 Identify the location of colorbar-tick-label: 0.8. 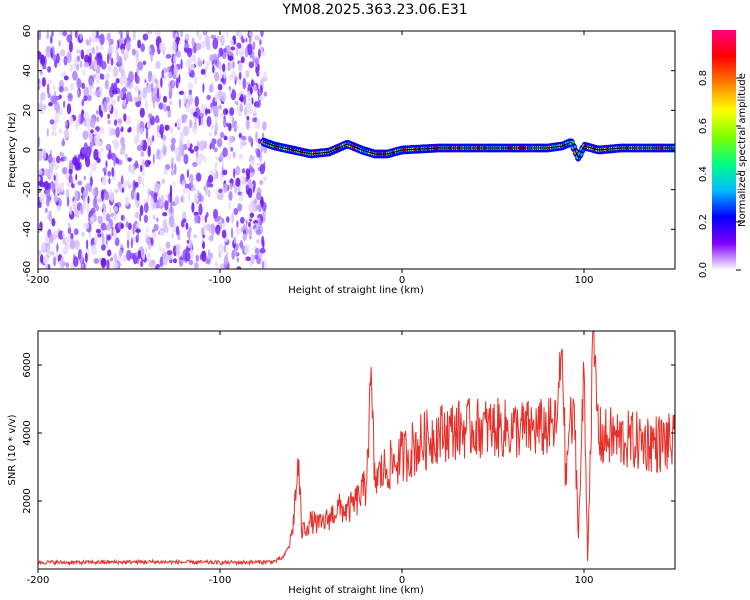
(703, 78).